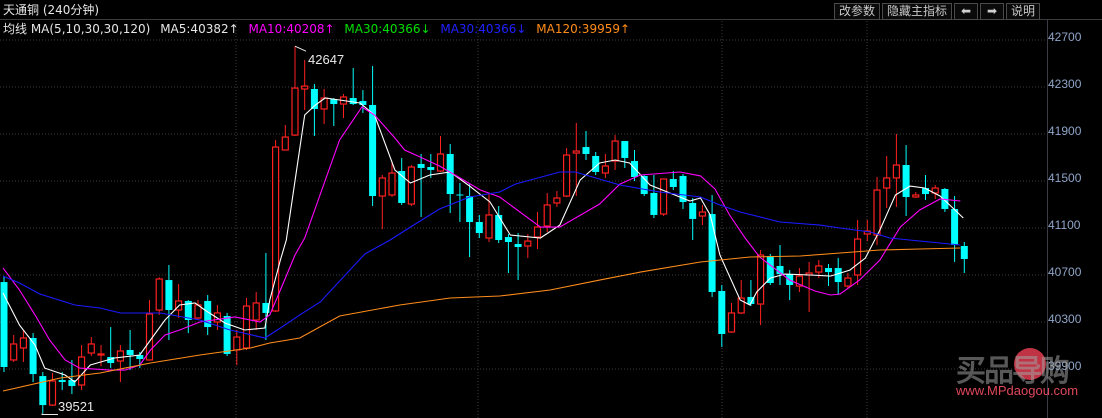 This screenshot has width=1102, height=418. What do you see at coordinates (483, 29) in the screenshot?
I see `ma30-value-blue: MA30:40366↓` at bounding box center [483, 29].